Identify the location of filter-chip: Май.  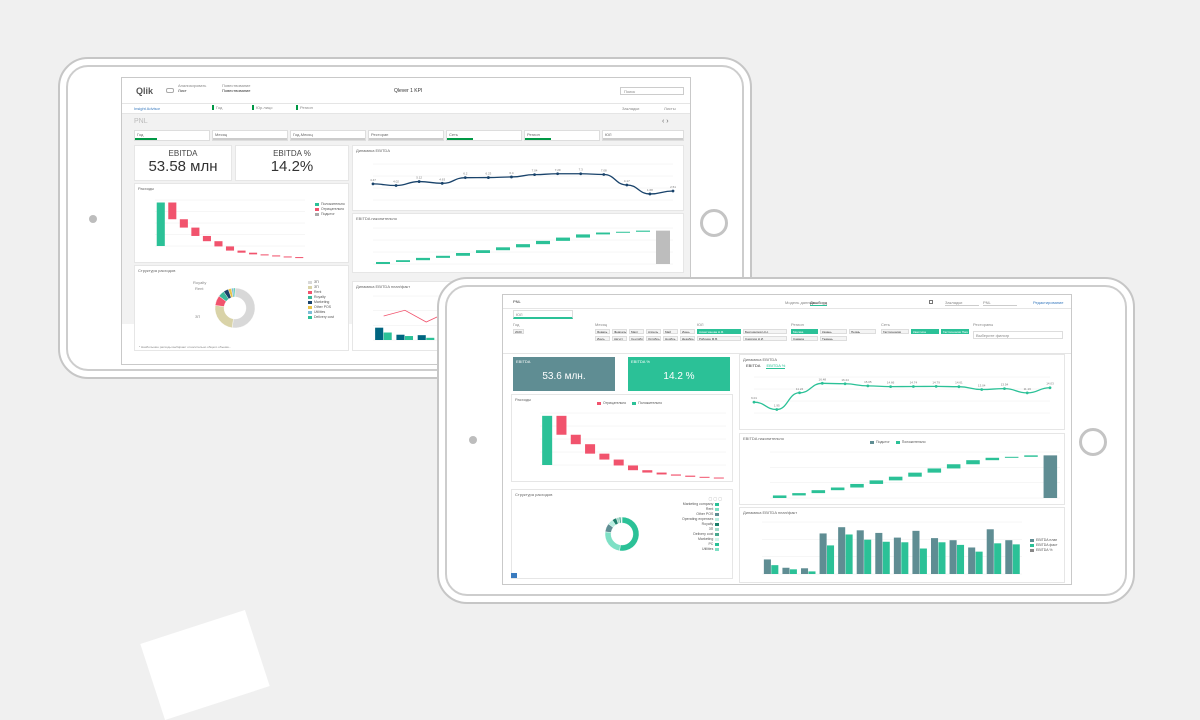
(670, 331).